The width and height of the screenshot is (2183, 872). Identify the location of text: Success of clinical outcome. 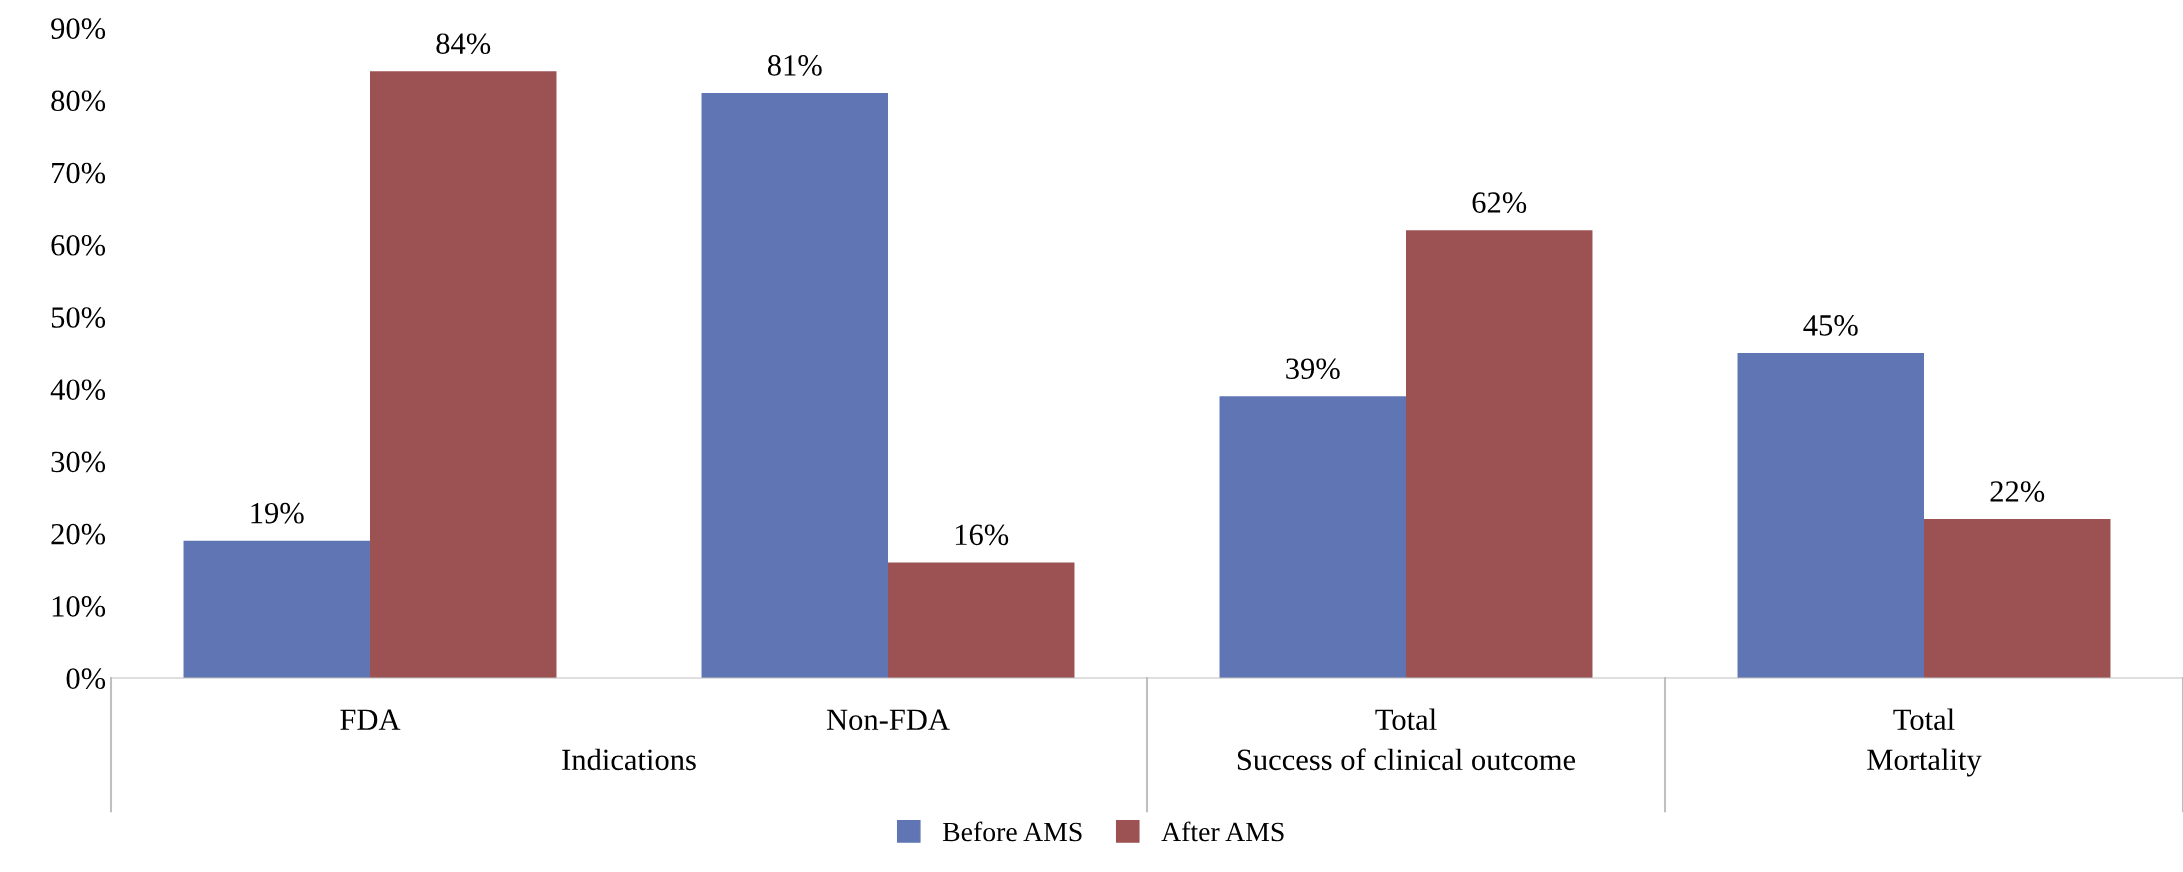
(1406, 759).